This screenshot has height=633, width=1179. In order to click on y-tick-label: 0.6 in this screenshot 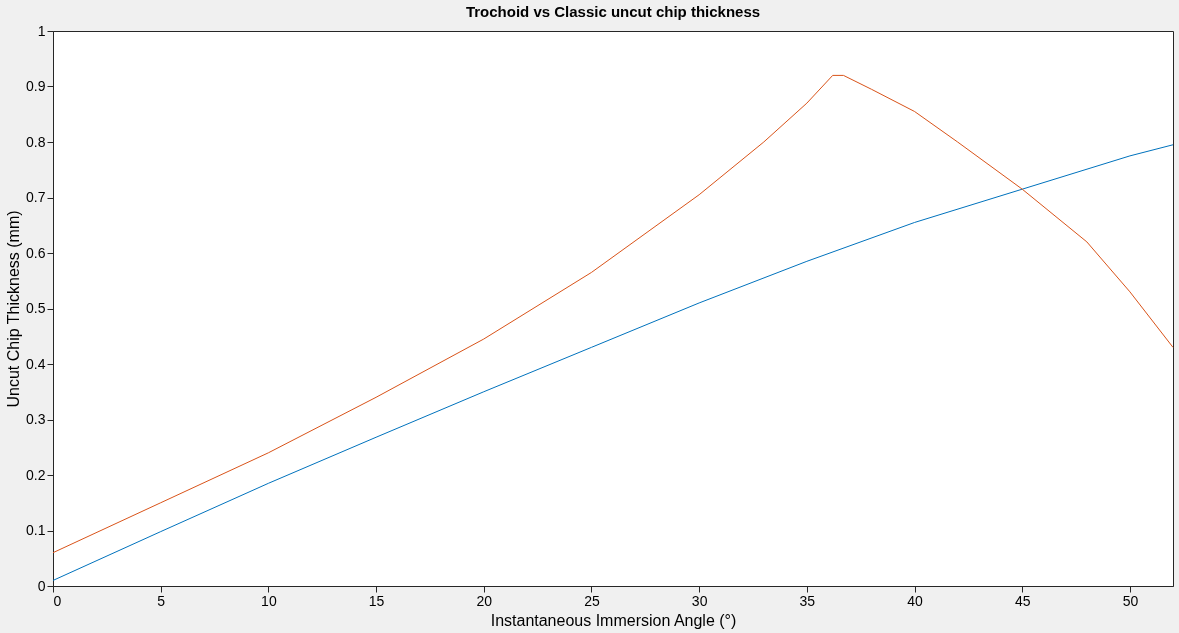, I will do `click(36, 252)`.